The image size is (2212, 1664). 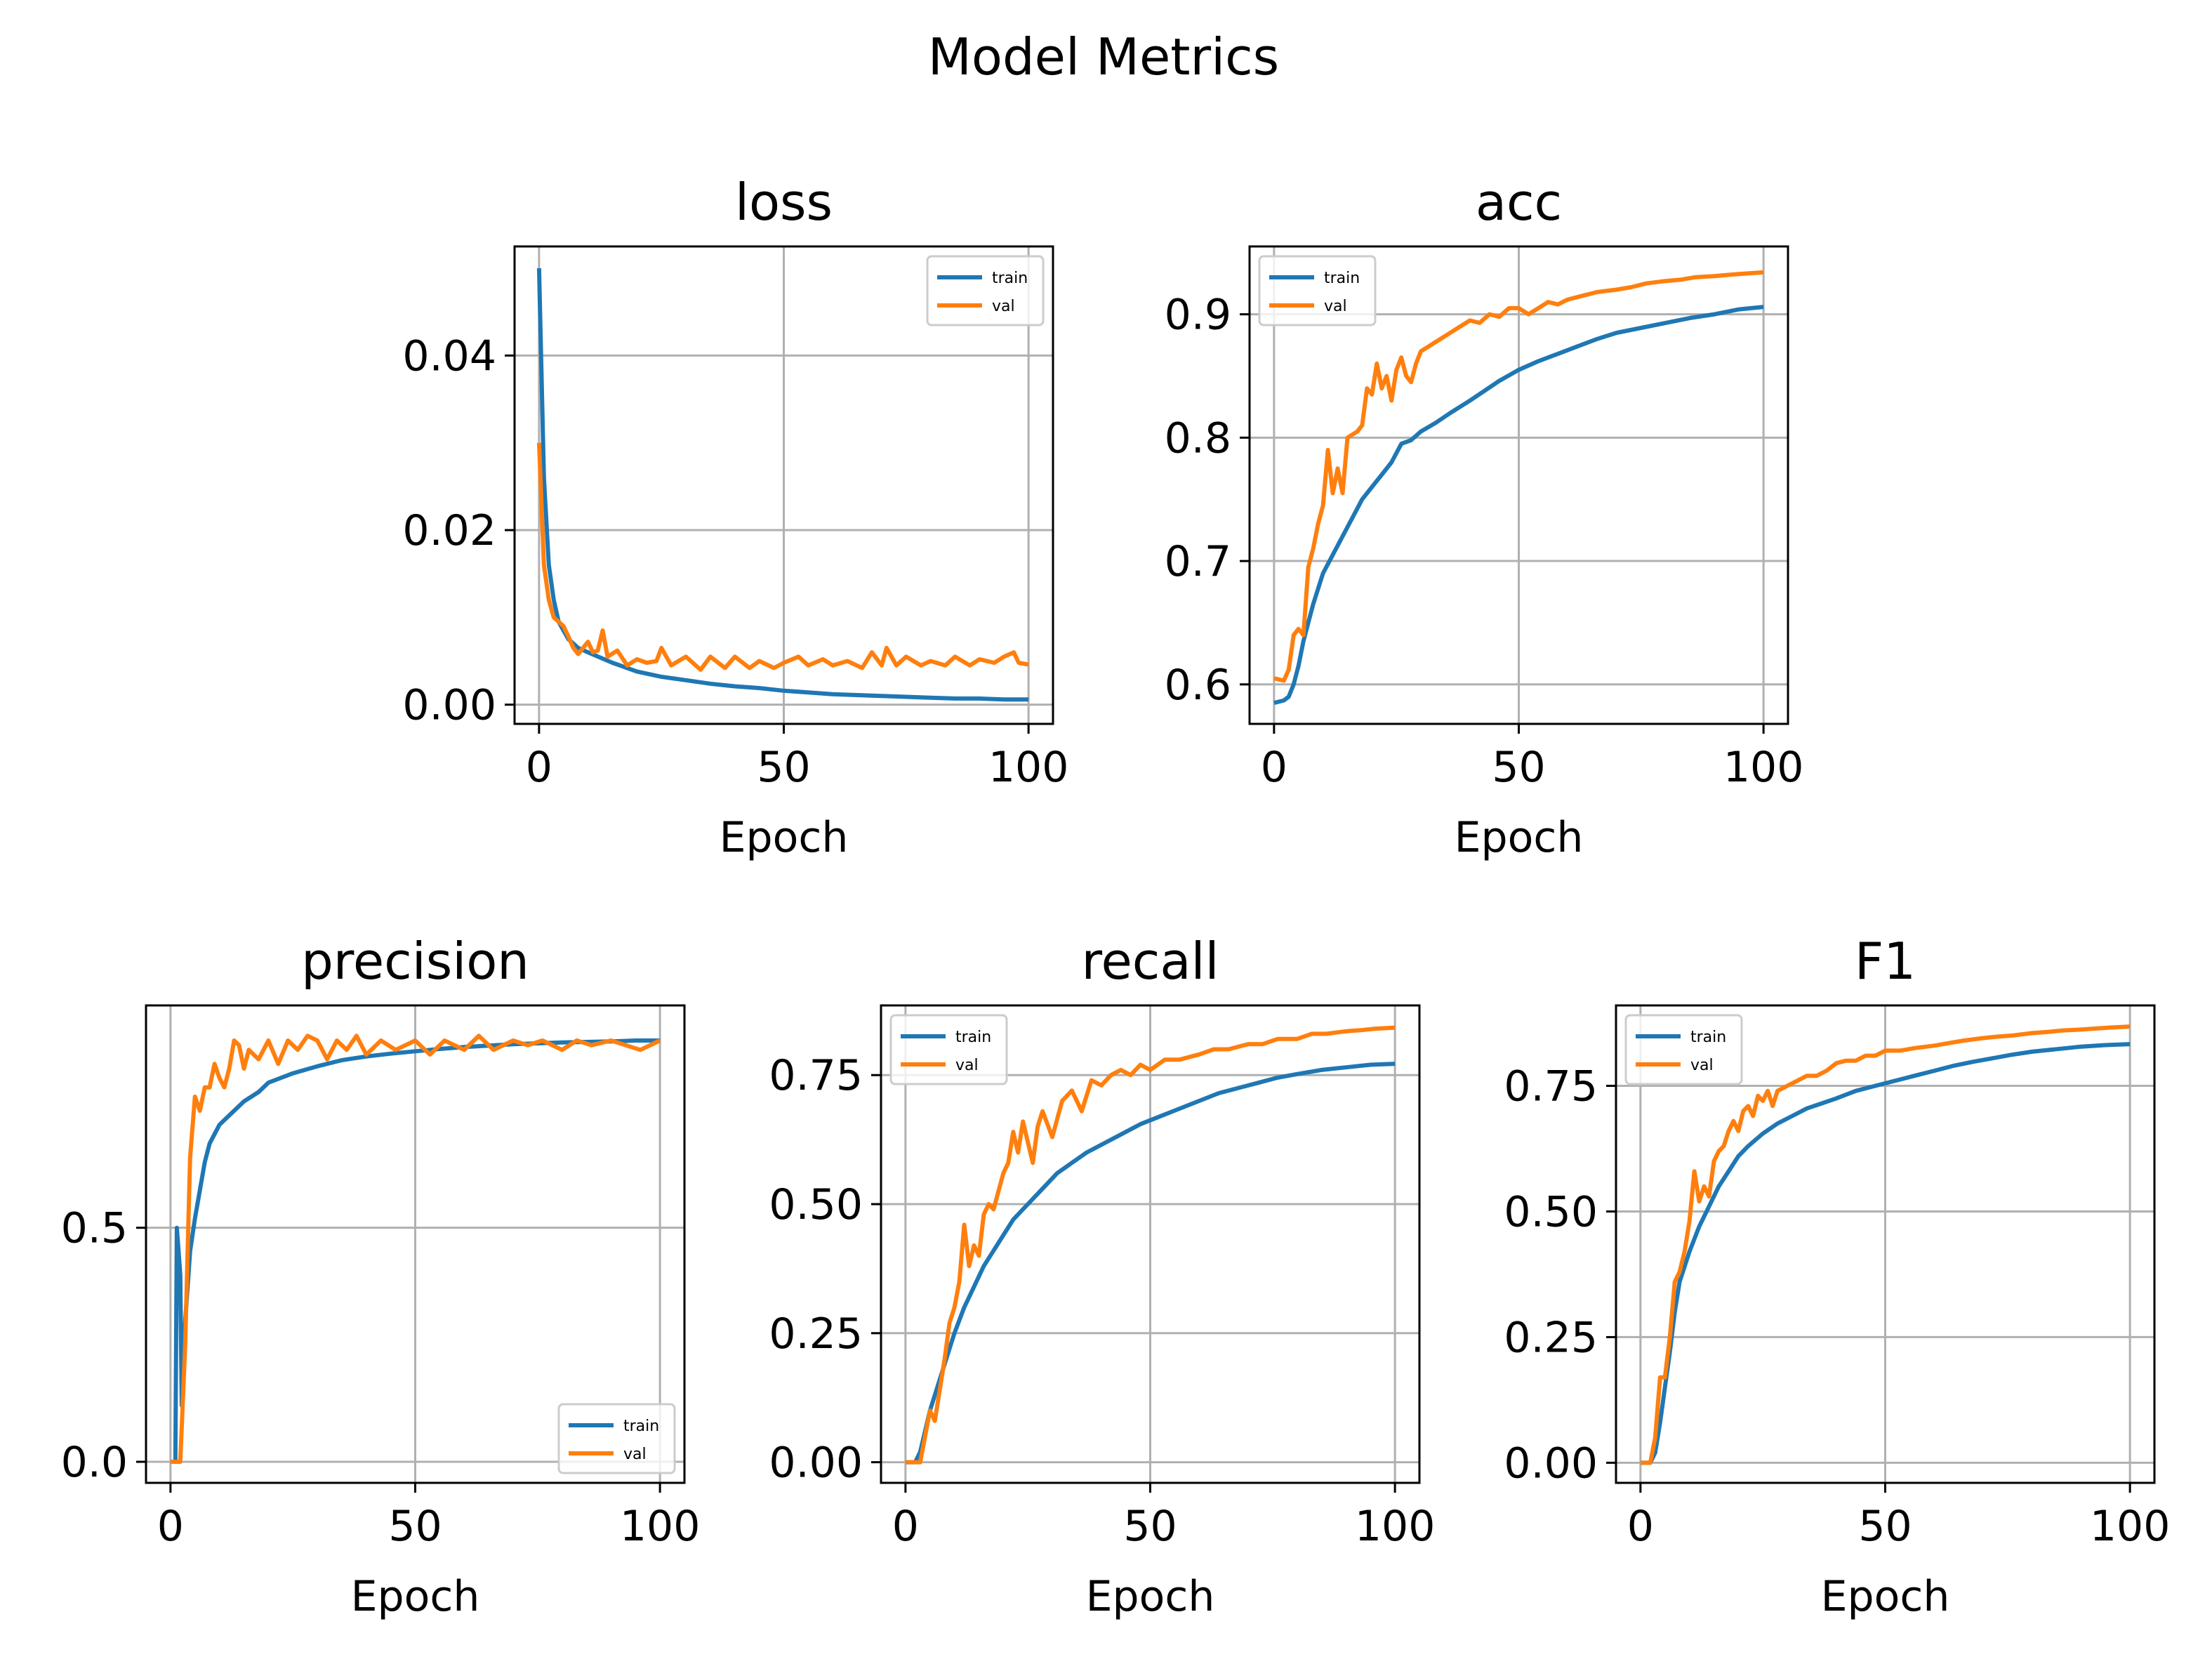 What do you see at coordinates (95, 1229) in the screenshot?
I see `y-tick-label: 0.5` at bounding box center [95, 1229].